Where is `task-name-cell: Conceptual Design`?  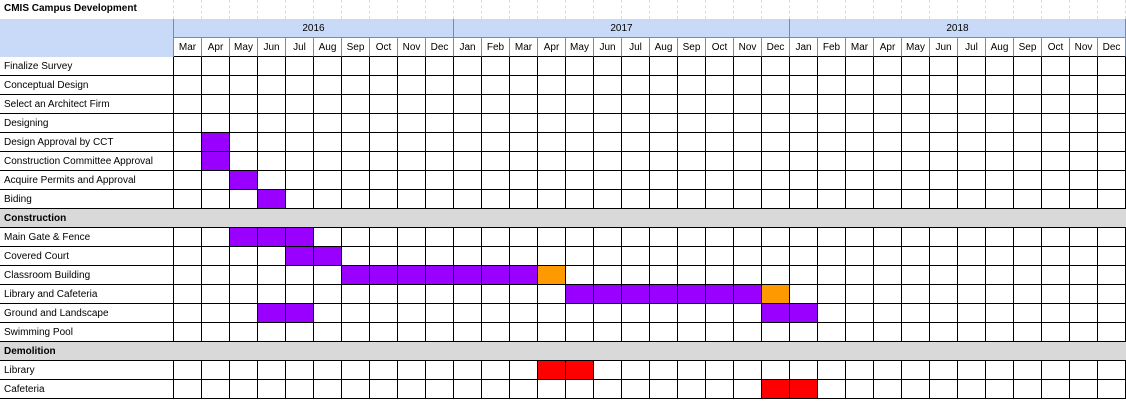
task-name-cell: Conceptual Design is located at coordinates (87, 85).